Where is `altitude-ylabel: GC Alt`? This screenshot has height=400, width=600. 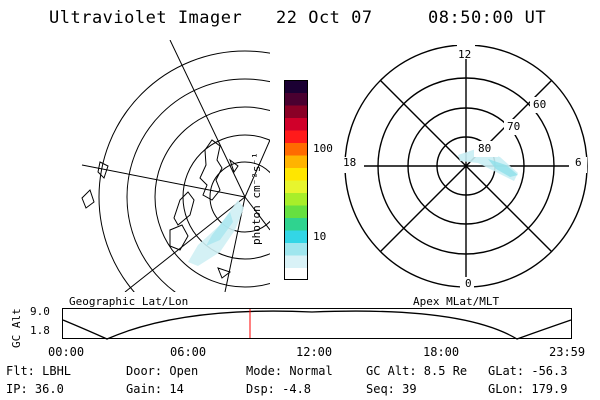 altitude-ylabel: GC Alt is located at coordinates (16, 328).